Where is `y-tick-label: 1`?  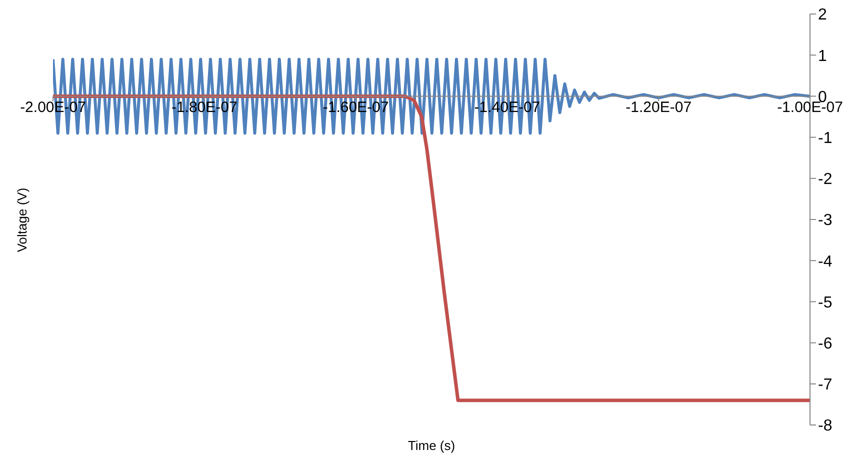
y-tick-label: 1 is located at coordinates (822, 56).